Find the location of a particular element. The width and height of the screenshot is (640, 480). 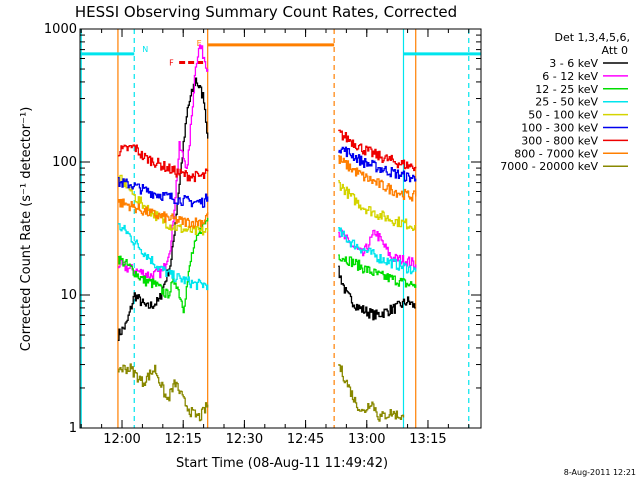

legend-label-0: 3 - 6 keV is located at coordinates (573, 63).